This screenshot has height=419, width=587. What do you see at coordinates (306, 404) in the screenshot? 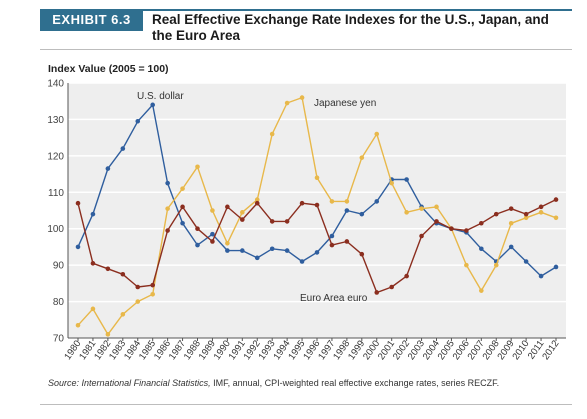
I see `bottom-rule` at bounding box center [306, 404].